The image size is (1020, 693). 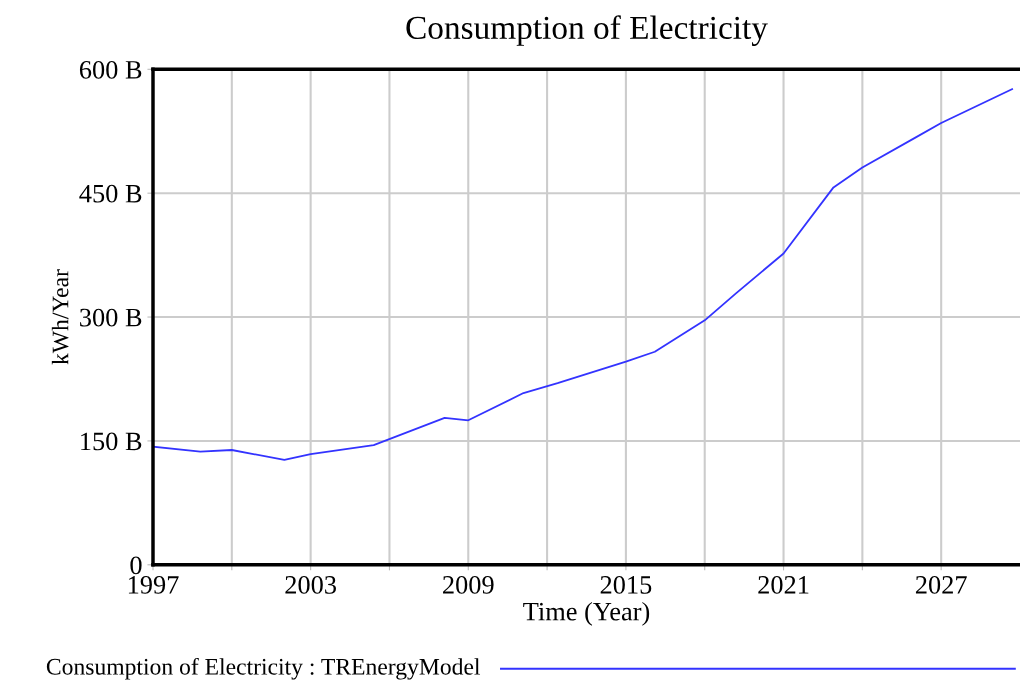 What do you see at coordinates (310, 584) in the screenshot?
I see `x-tick-label: 2003` at bounding box center [310, 584].